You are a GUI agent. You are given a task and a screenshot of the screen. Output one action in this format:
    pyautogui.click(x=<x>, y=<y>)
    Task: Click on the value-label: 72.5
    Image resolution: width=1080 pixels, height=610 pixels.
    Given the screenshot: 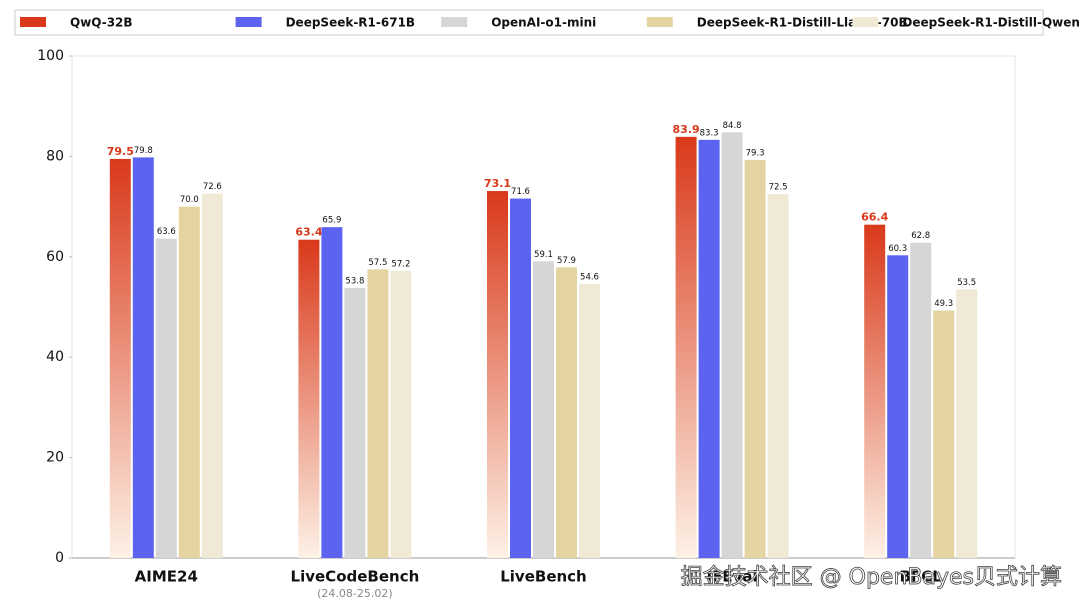 What is the action you would take?
    pyautogui.click(x=778, y=188)
    